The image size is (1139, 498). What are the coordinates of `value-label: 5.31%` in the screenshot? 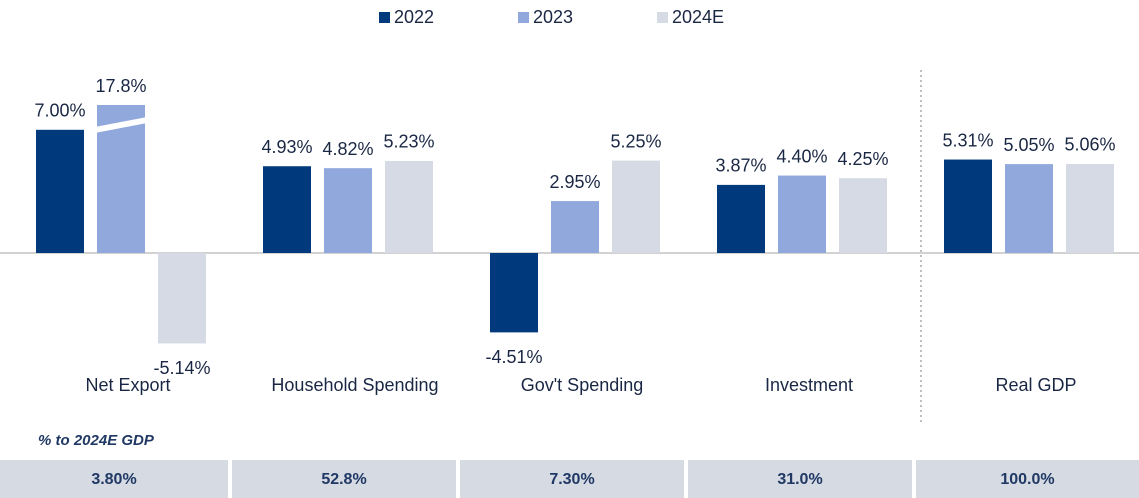 It's located at (967, 140).